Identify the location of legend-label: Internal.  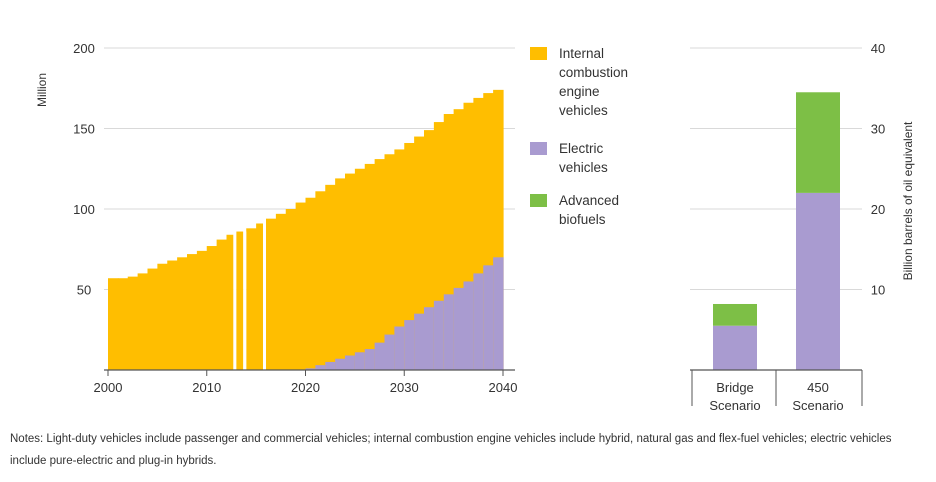
(581, 53).